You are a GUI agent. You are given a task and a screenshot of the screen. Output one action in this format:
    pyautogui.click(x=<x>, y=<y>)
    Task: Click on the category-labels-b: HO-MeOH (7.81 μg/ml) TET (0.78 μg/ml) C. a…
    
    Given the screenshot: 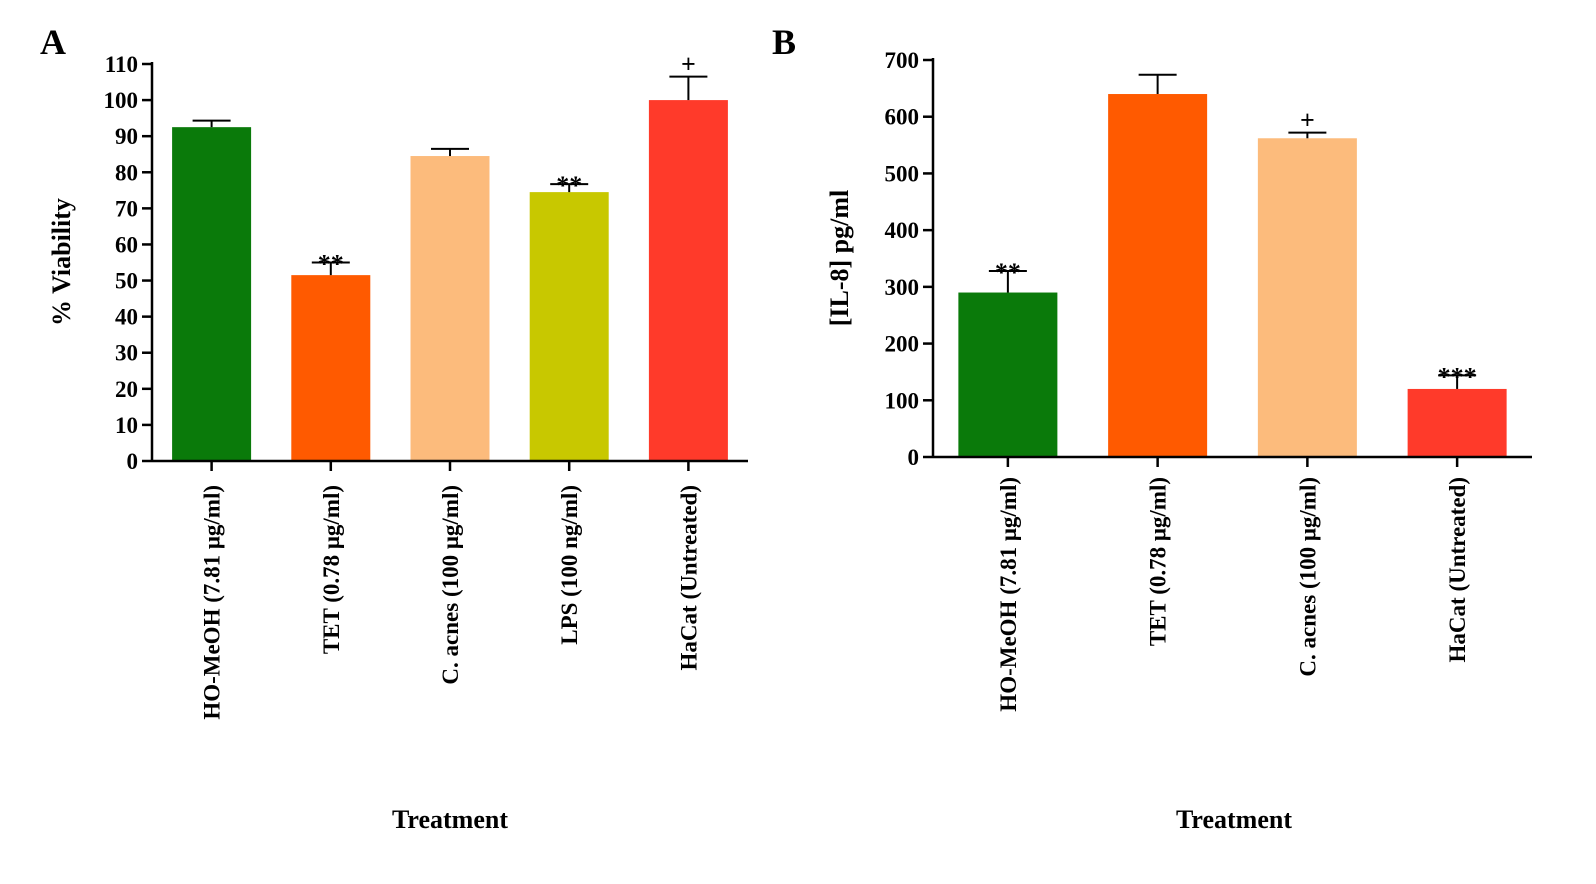 What is the action you would take?
    pyautogui.click(x=1233, y=594)
    